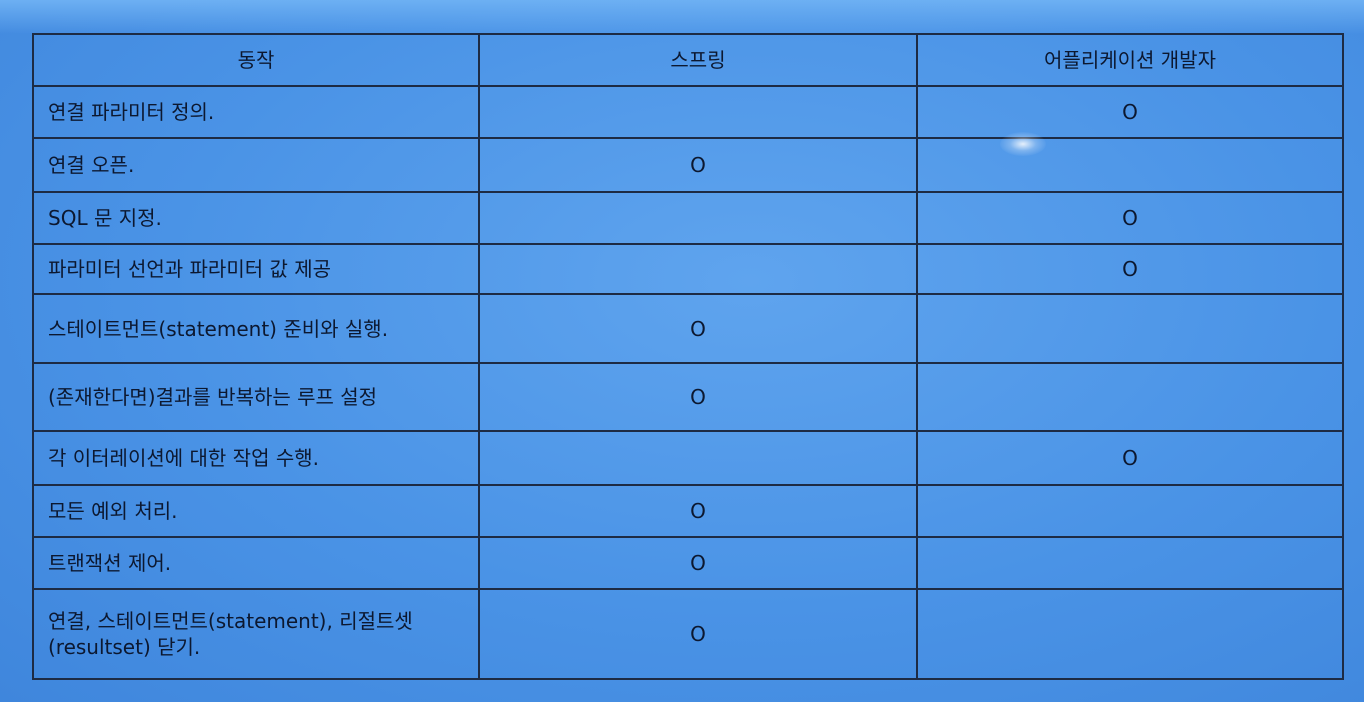 The height and width of the screenshot is (702, 1364). I want to click on action-cell: 각 이터레이션에 대한 작업 수행., so click(256, 458).